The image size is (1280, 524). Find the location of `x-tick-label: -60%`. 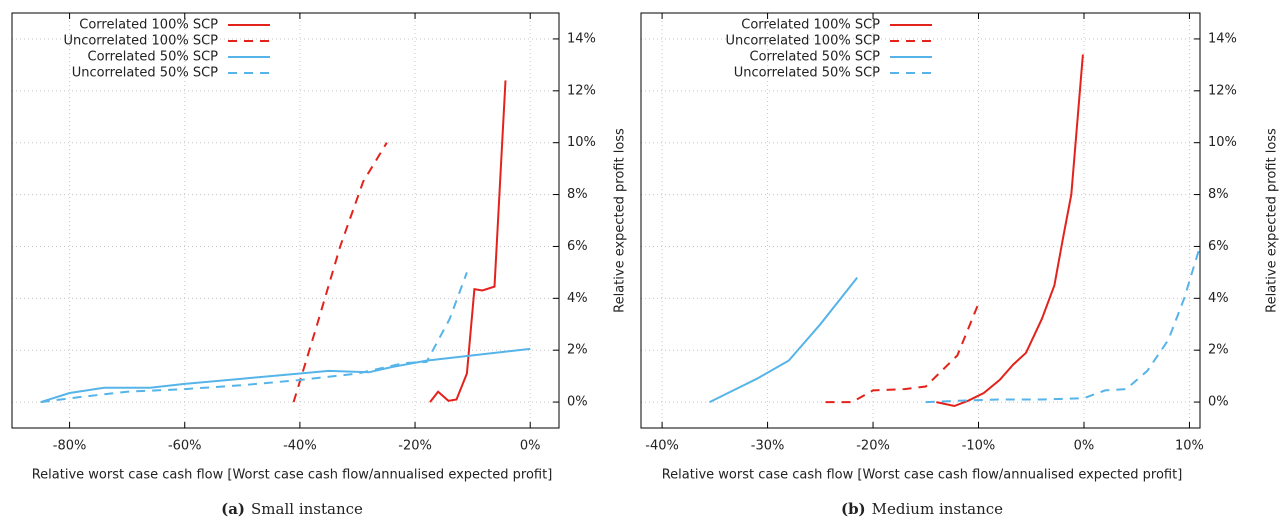

x-tick-label: -60% is located at coordinates (185, 446).